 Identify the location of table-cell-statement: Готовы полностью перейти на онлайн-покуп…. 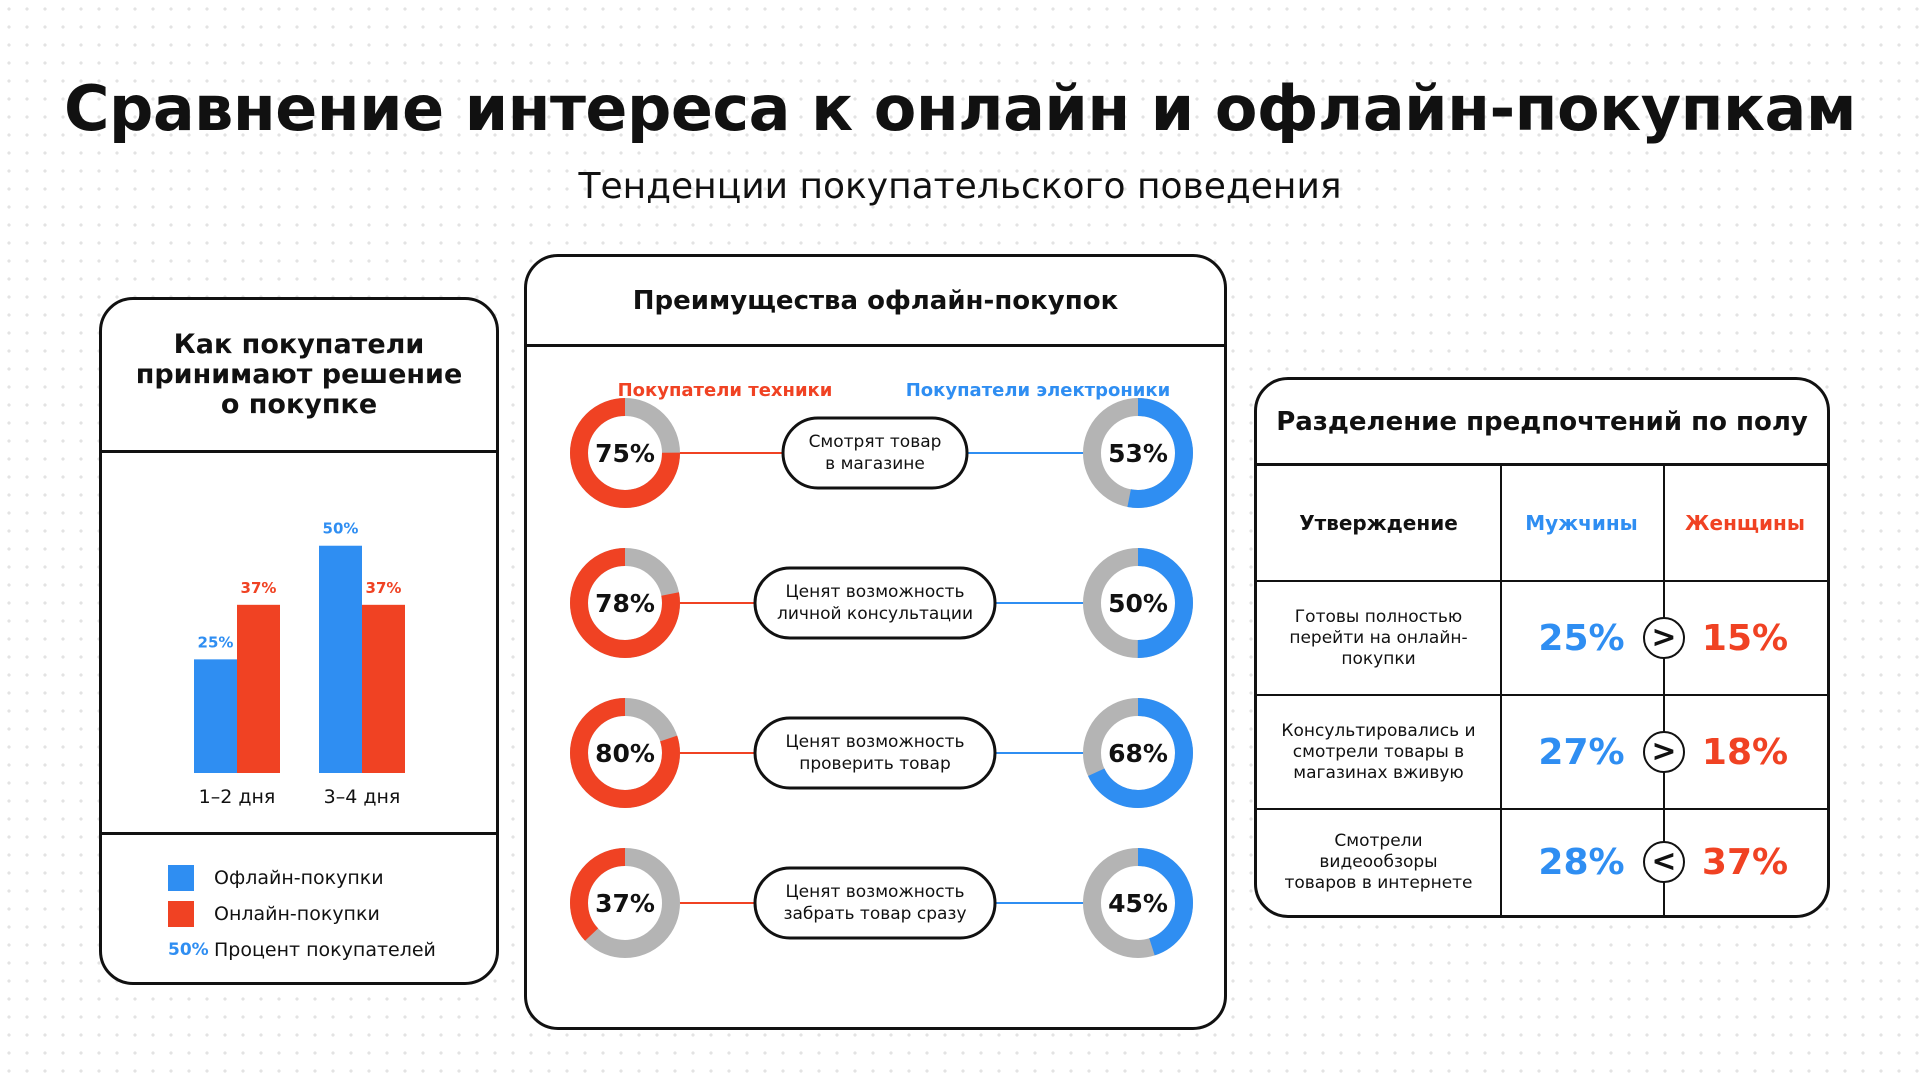
(1378, 637).